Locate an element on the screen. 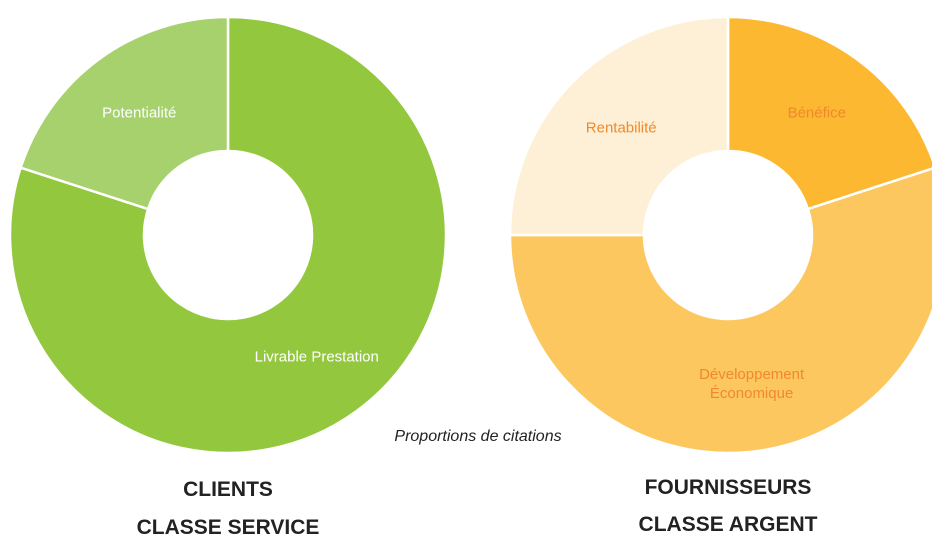 Image resolution: width=932 pixels, height=539 pixels. chart-title: FOURNISSEURS is located at coordinates (728, 487).